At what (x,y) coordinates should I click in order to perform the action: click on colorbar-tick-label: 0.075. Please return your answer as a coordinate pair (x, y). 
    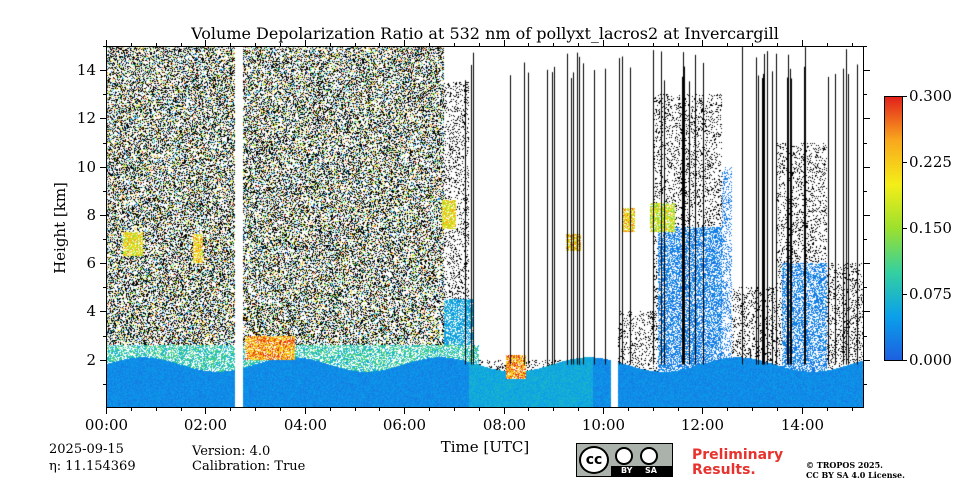
    Looking at the image, I should click on (930, 293).